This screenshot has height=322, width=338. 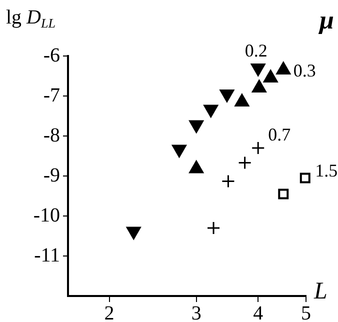 What do you see at coordinates (306, 312) in the screenshot?
I see `x-tick-label: 5` at bounding box center [306, 312].